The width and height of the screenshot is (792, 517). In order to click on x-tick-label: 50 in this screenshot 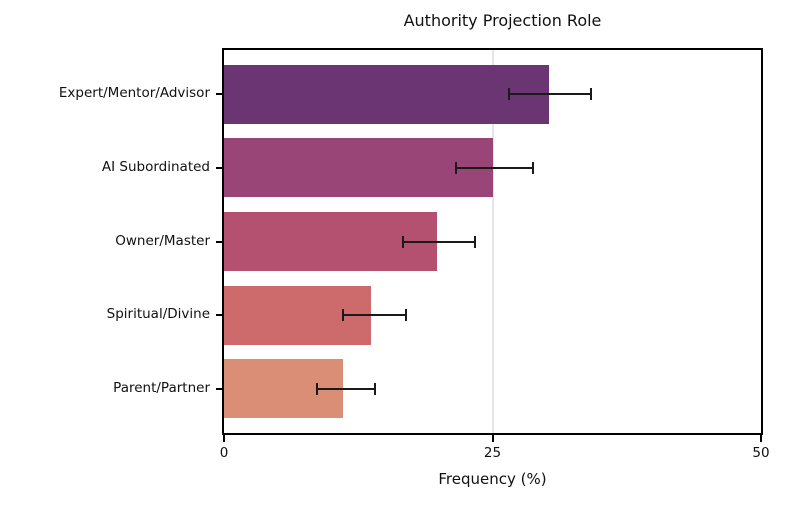, I will do `click(761, 453)`.